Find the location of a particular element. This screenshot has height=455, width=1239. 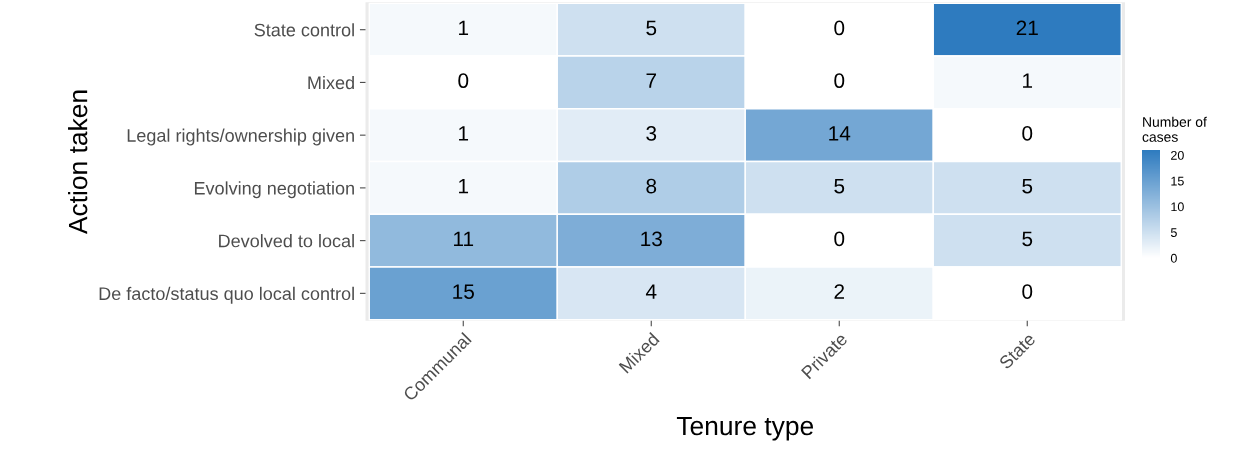

y-axis-title: Action taken is located at coordinates (78, 162).